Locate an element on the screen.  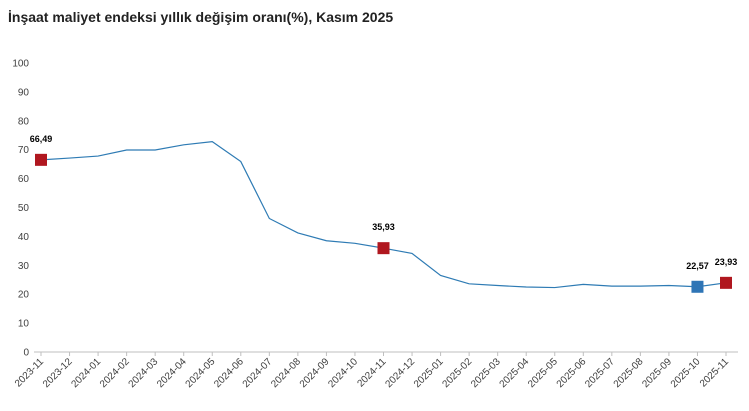
y-tick-label: 80 is located at coordinates (24, 121).